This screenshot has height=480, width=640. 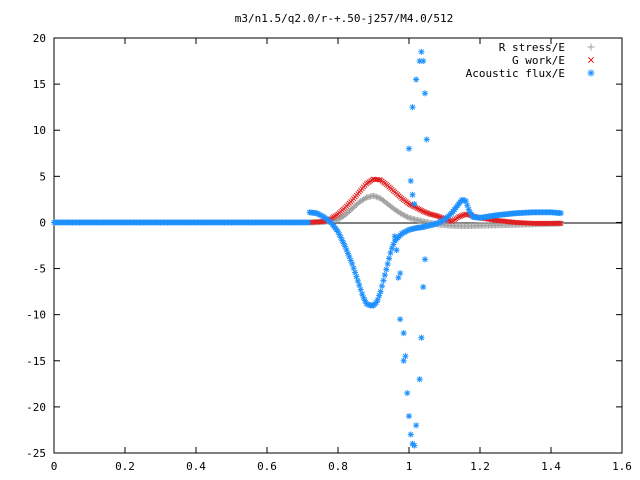 What do you see at coordinates (515, 73) in the screenshot?
I see `legend-label-acoustic-flux: Acoustic flux/E` at bounding box center [515, 73].